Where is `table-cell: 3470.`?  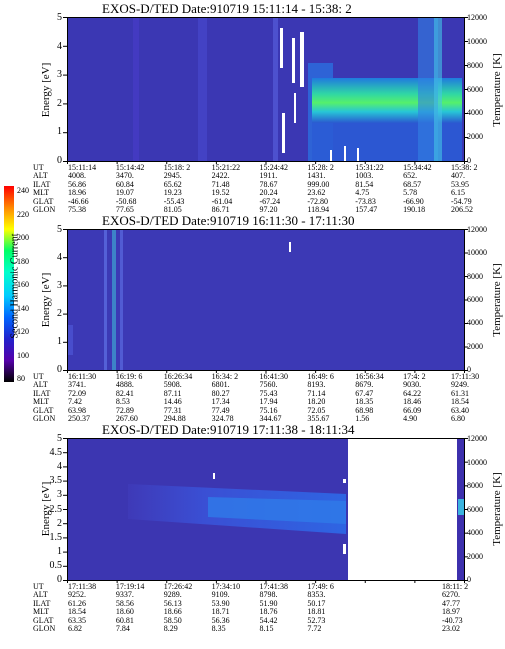
table-cell: 3470. is located at coordinates (124, 176).